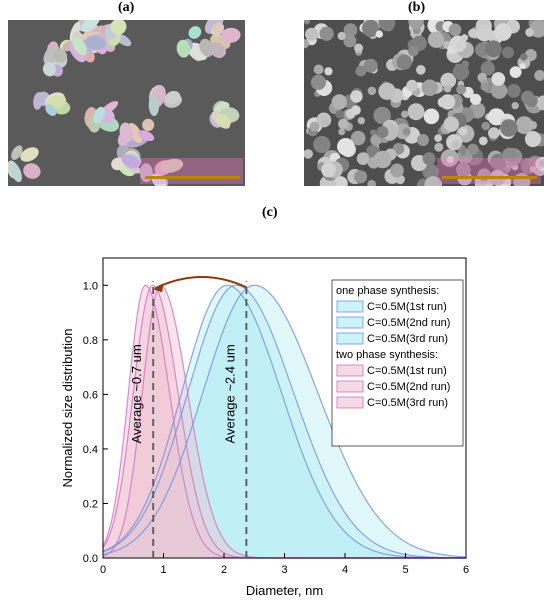 The image size is (550, 609). What do you see at coordinates (270, 212) in the screenshot?
I see `panel-label-c: (c)` at bounding box center [270, 212].